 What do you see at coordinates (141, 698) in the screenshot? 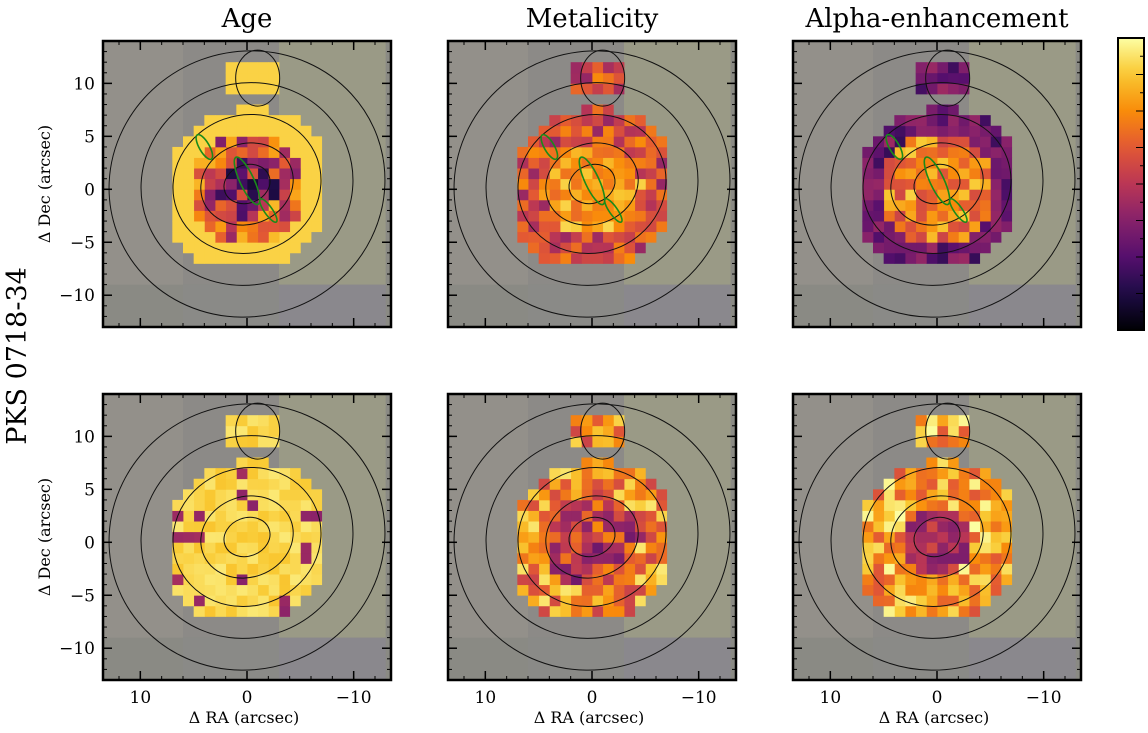
I see `x-tick-label: 10` at bounding box center [141, 698].